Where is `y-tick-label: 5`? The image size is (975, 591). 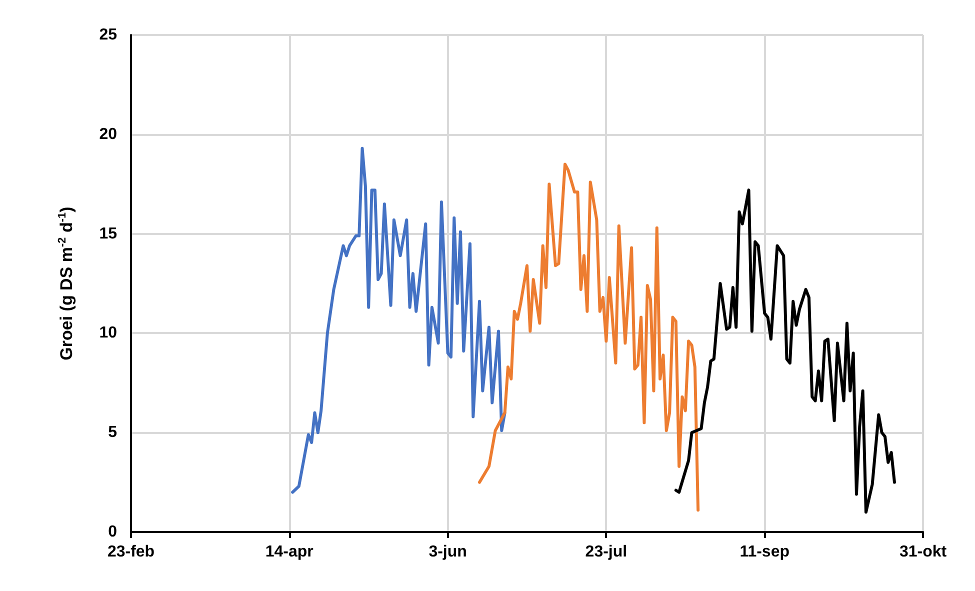 y-tick-label: 5 is located at coordinates (113, 433).